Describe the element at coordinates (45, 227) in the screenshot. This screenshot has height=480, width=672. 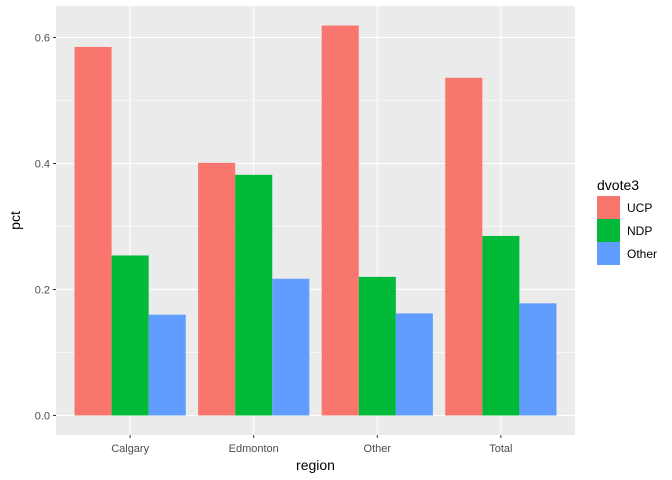
I see `y-axis-ticks: 0.0 0.2 0.4 0.6` at that location.